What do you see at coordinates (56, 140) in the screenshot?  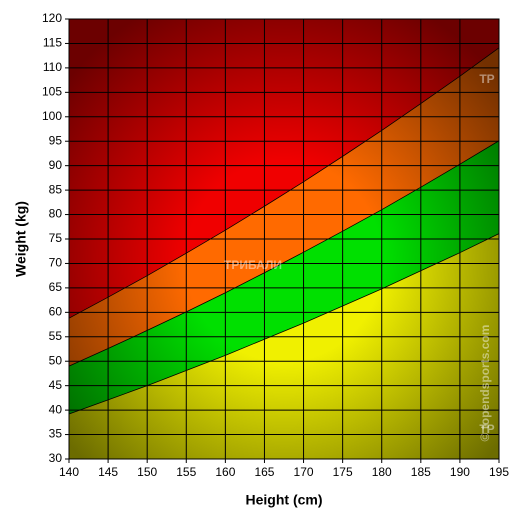 I see `y-tick-label: 95` at bounding box center [56, 140].